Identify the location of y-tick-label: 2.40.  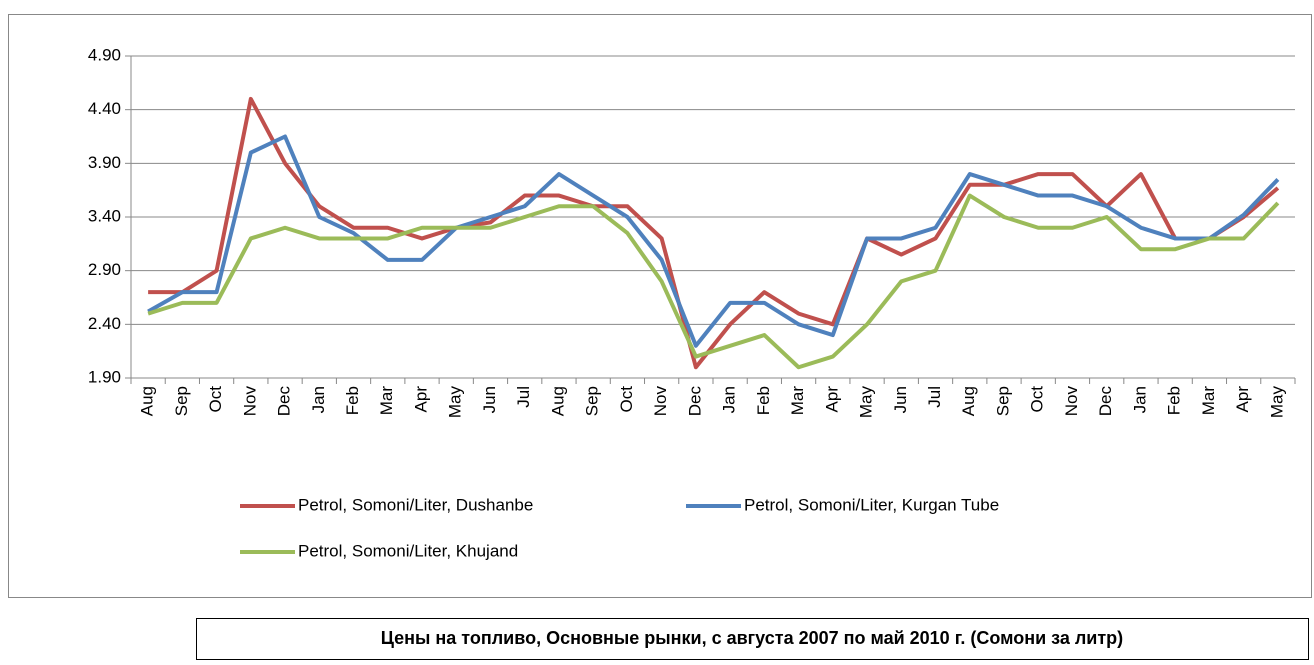
(104, 323).